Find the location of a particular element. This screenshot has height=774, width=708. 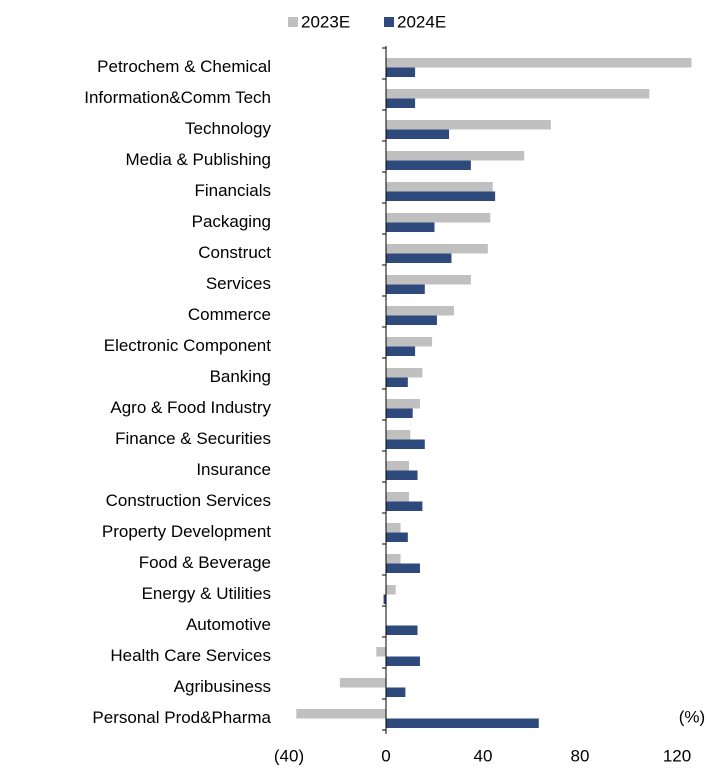

y-tick-label: Health Care Services is located at coordinates (190, 655).